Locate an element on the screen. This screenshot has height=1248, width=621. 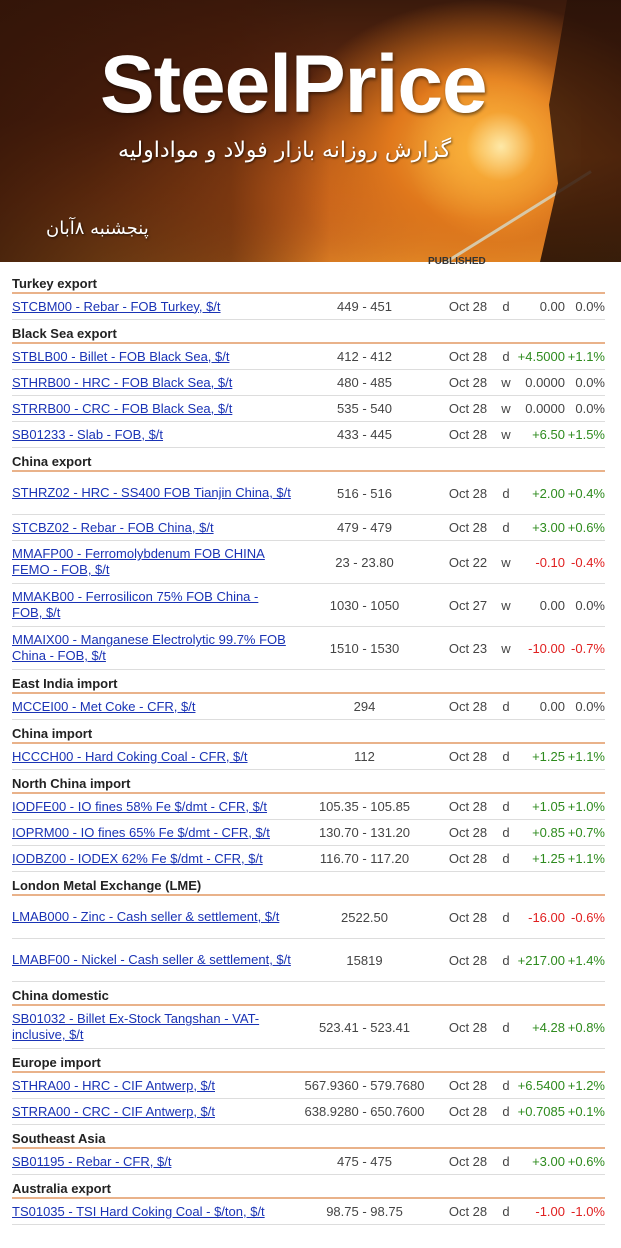
percent-change: +0.8% is located at coordinates (586, 1027).